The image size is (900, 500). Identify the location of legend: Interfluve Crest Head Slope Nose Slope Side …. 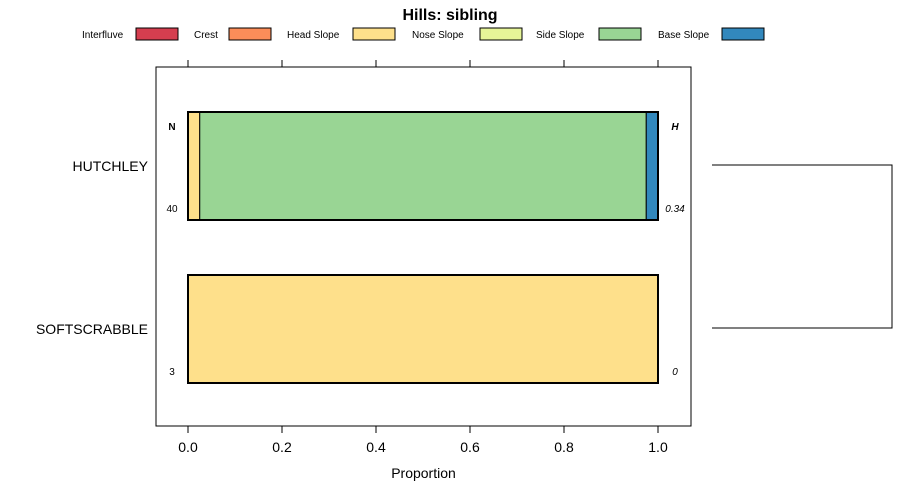
(423, 34).